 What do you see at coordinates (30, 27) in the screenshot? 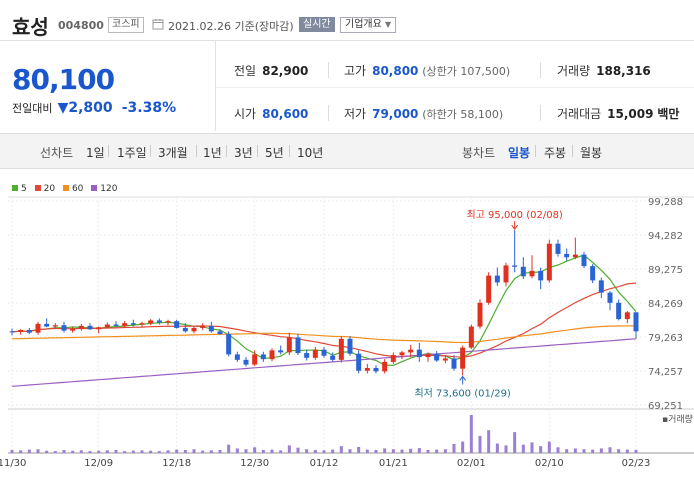
I see `stock-name: 효성` at bounding box center [30, 27].